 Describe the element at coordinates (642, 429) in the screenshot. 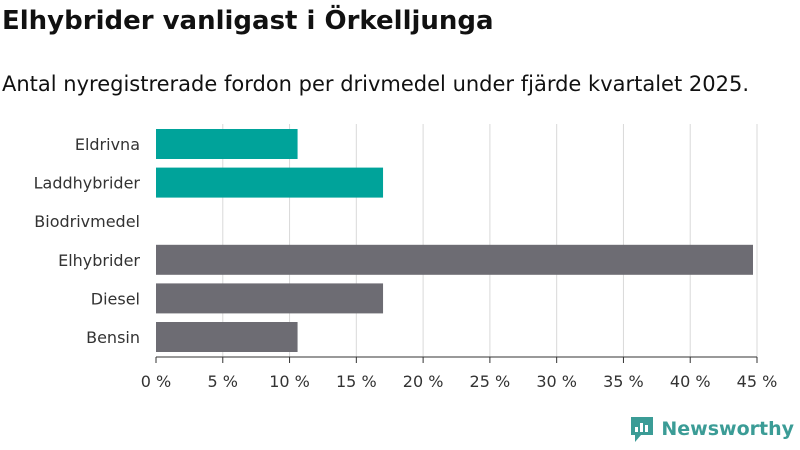

I see `newsworthy-logo-icon` at that location.